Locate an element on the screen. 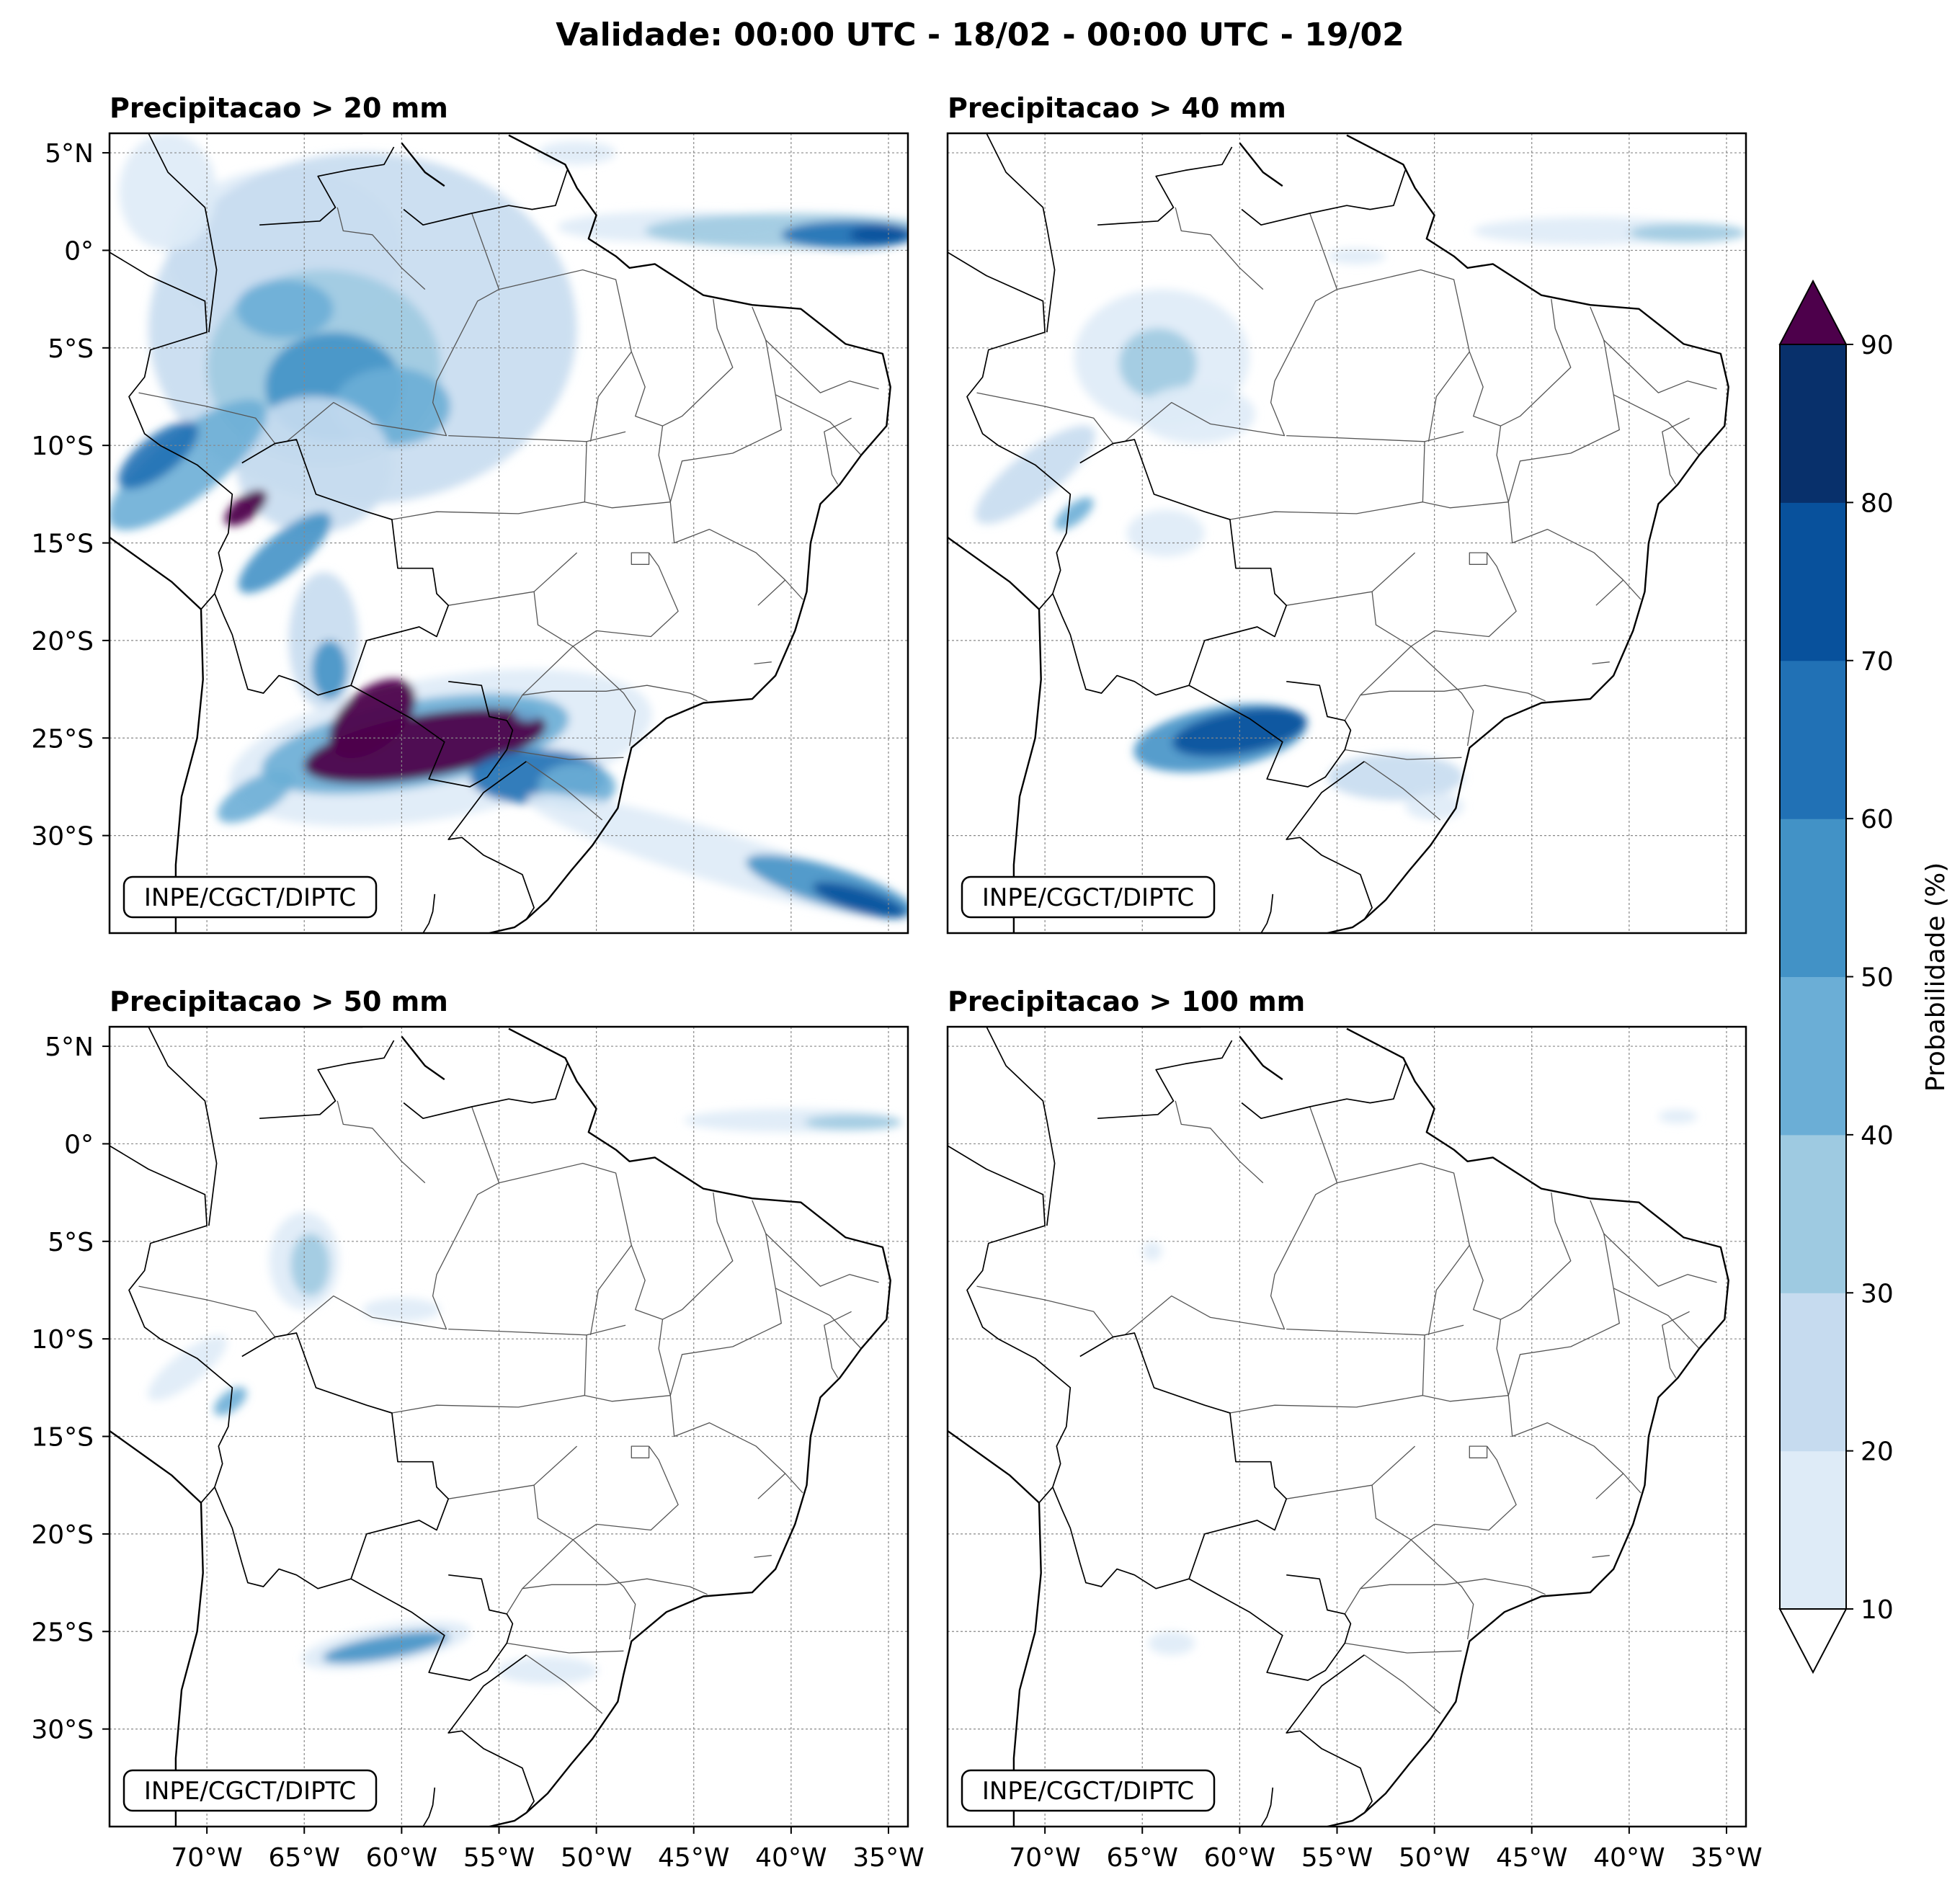  colorbar-tick-label: 60 is located at coordinates (1877, 819).